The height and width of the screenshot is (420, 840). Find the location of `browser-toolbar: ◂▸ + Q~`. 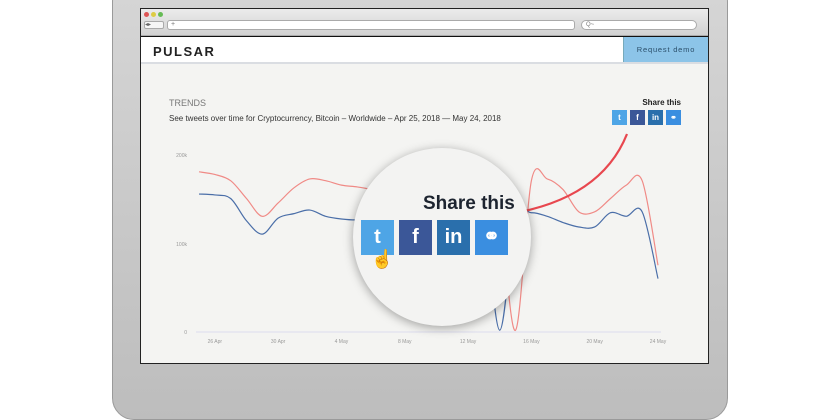

browser-toolbar: ◂▸ + Q~ is located at coordinates (424, 22).